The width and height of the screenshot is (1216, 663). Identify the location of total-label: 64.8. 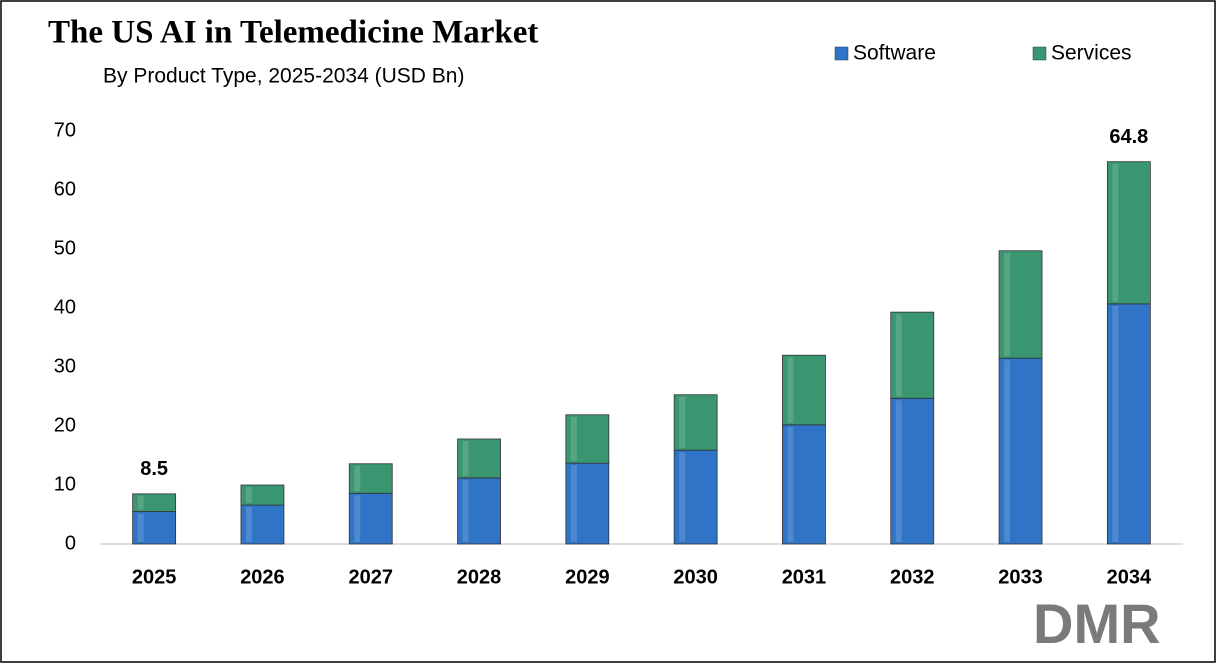
(1128, 137).